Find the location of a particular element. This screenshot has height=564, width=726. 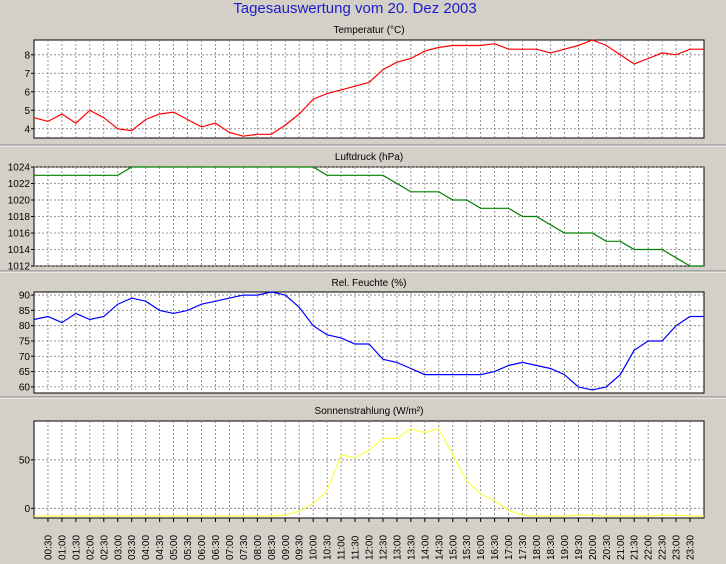

humidity-y-tick-label: 60 is located at coordinates (25, 387).